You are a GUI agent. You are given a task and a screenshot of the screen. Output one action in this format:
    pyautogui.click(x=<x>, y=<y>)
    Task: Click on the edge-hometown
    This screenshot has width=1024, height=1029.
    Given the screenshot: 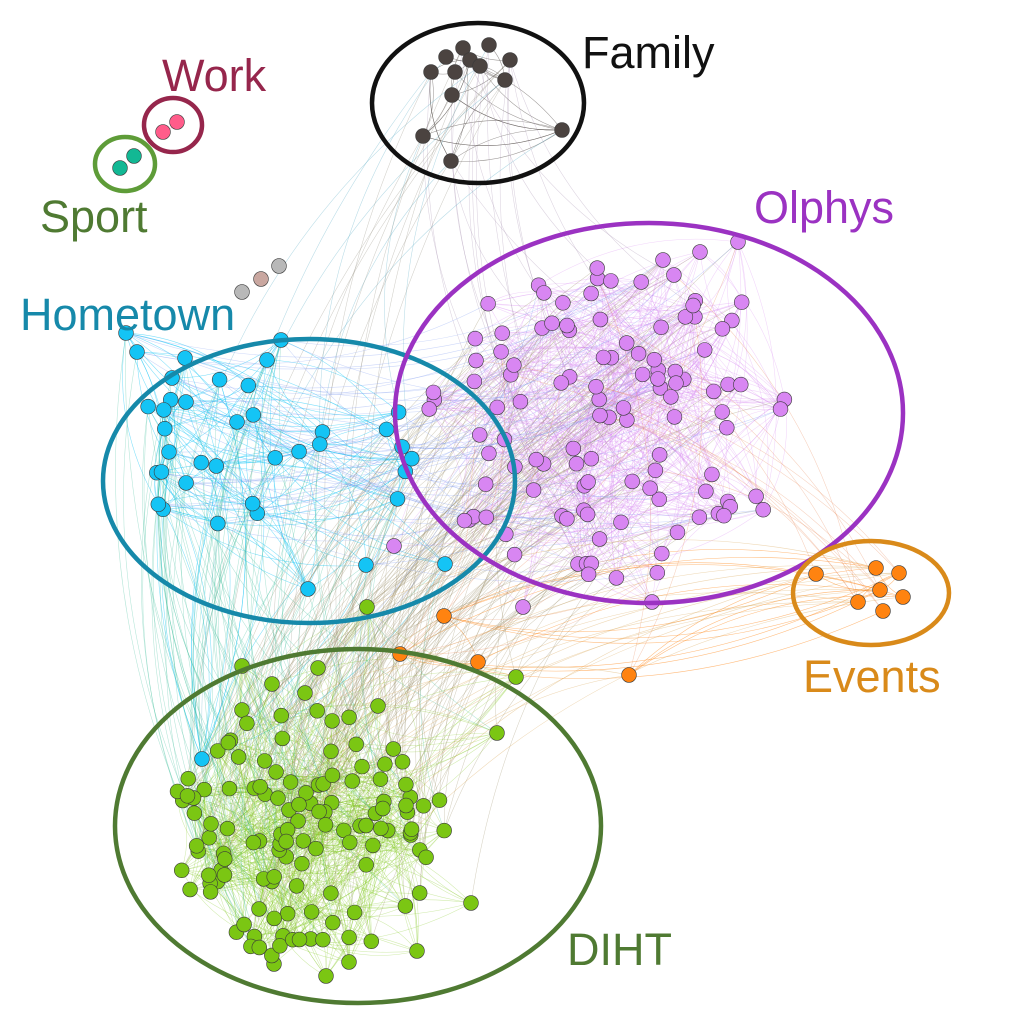 What is the action you would take?
    pyautogui.click(x=283, y=514)
    